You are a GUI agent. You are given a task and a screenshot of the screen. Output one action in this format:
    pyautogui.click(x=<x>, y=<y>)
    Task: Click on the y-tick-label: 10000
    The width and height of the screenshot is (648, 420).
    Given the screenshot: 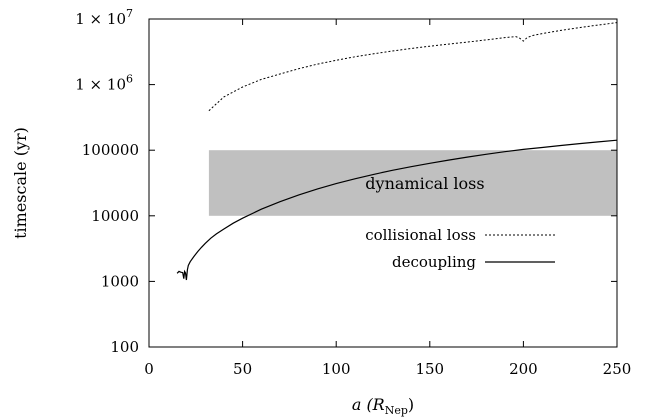 What is the action you would take?
    pyautogui.click(x=115, y=216)
    